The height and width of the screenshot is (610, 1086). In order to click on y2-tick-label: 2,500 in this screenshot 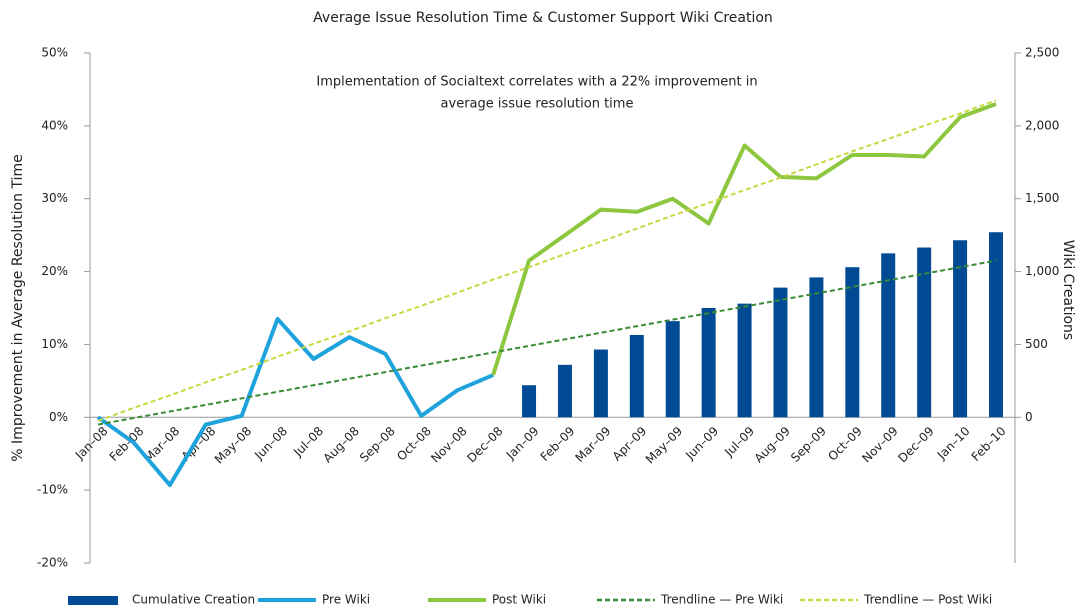, I will do `click(1042, 53)`.